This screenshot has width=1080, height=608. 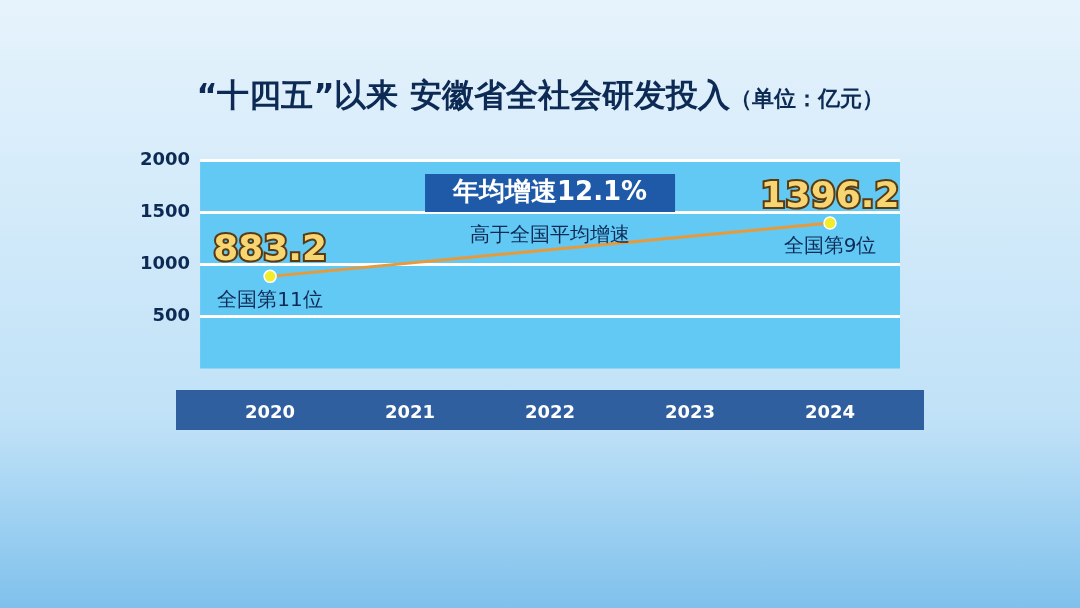 I want to click on y-tick-label: 1500, so click(x=165, y=210).